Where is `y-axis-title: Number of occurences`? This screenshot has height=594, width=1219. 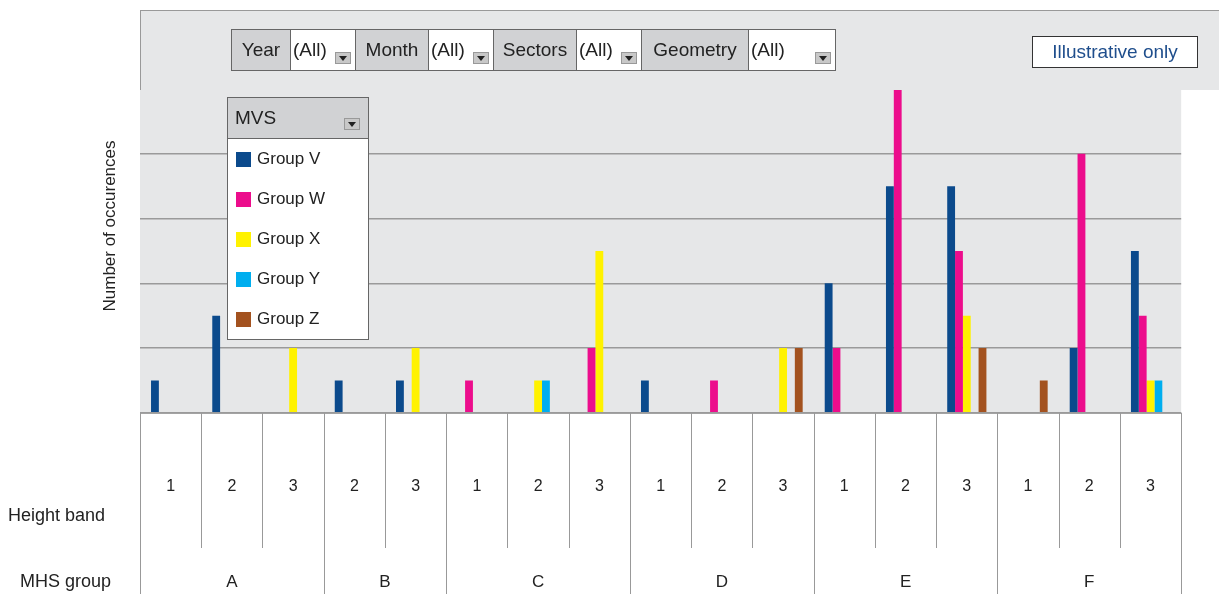 y-axis-title: Number of occurences is located at coordinates (110, 226).